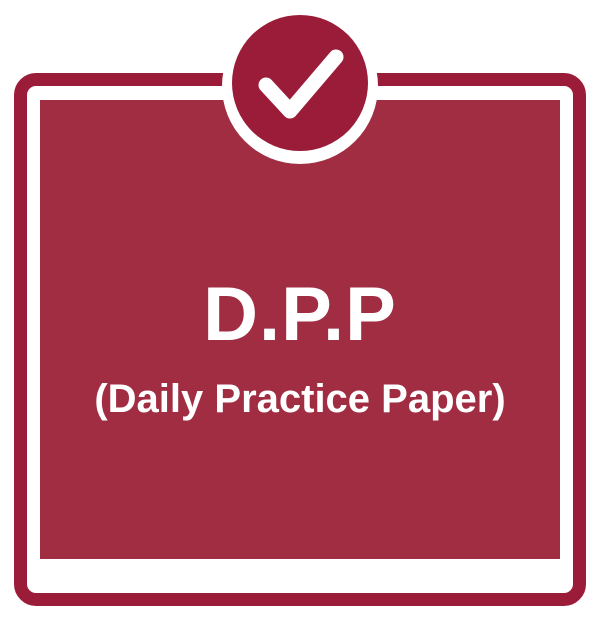  Describe the element at coordinates (300, 314) in the screenshot. I see `card-title: D.P.P` at that location.